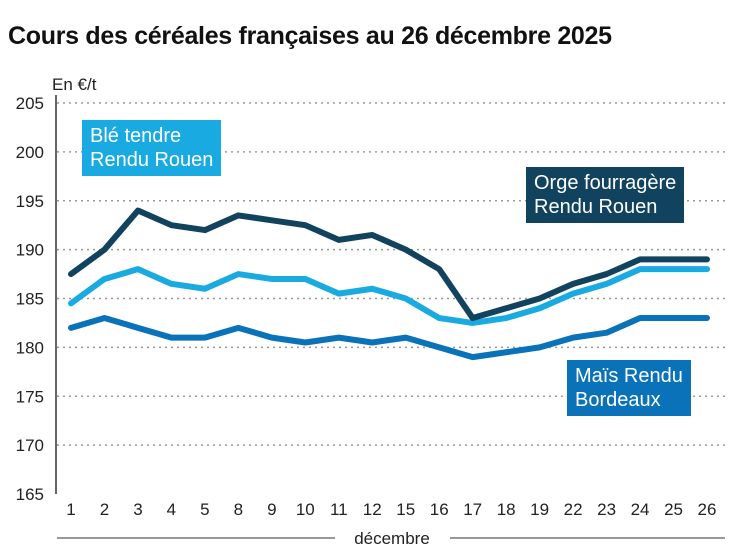  I want to click on y-tick-label: 205, so click(30, 103).